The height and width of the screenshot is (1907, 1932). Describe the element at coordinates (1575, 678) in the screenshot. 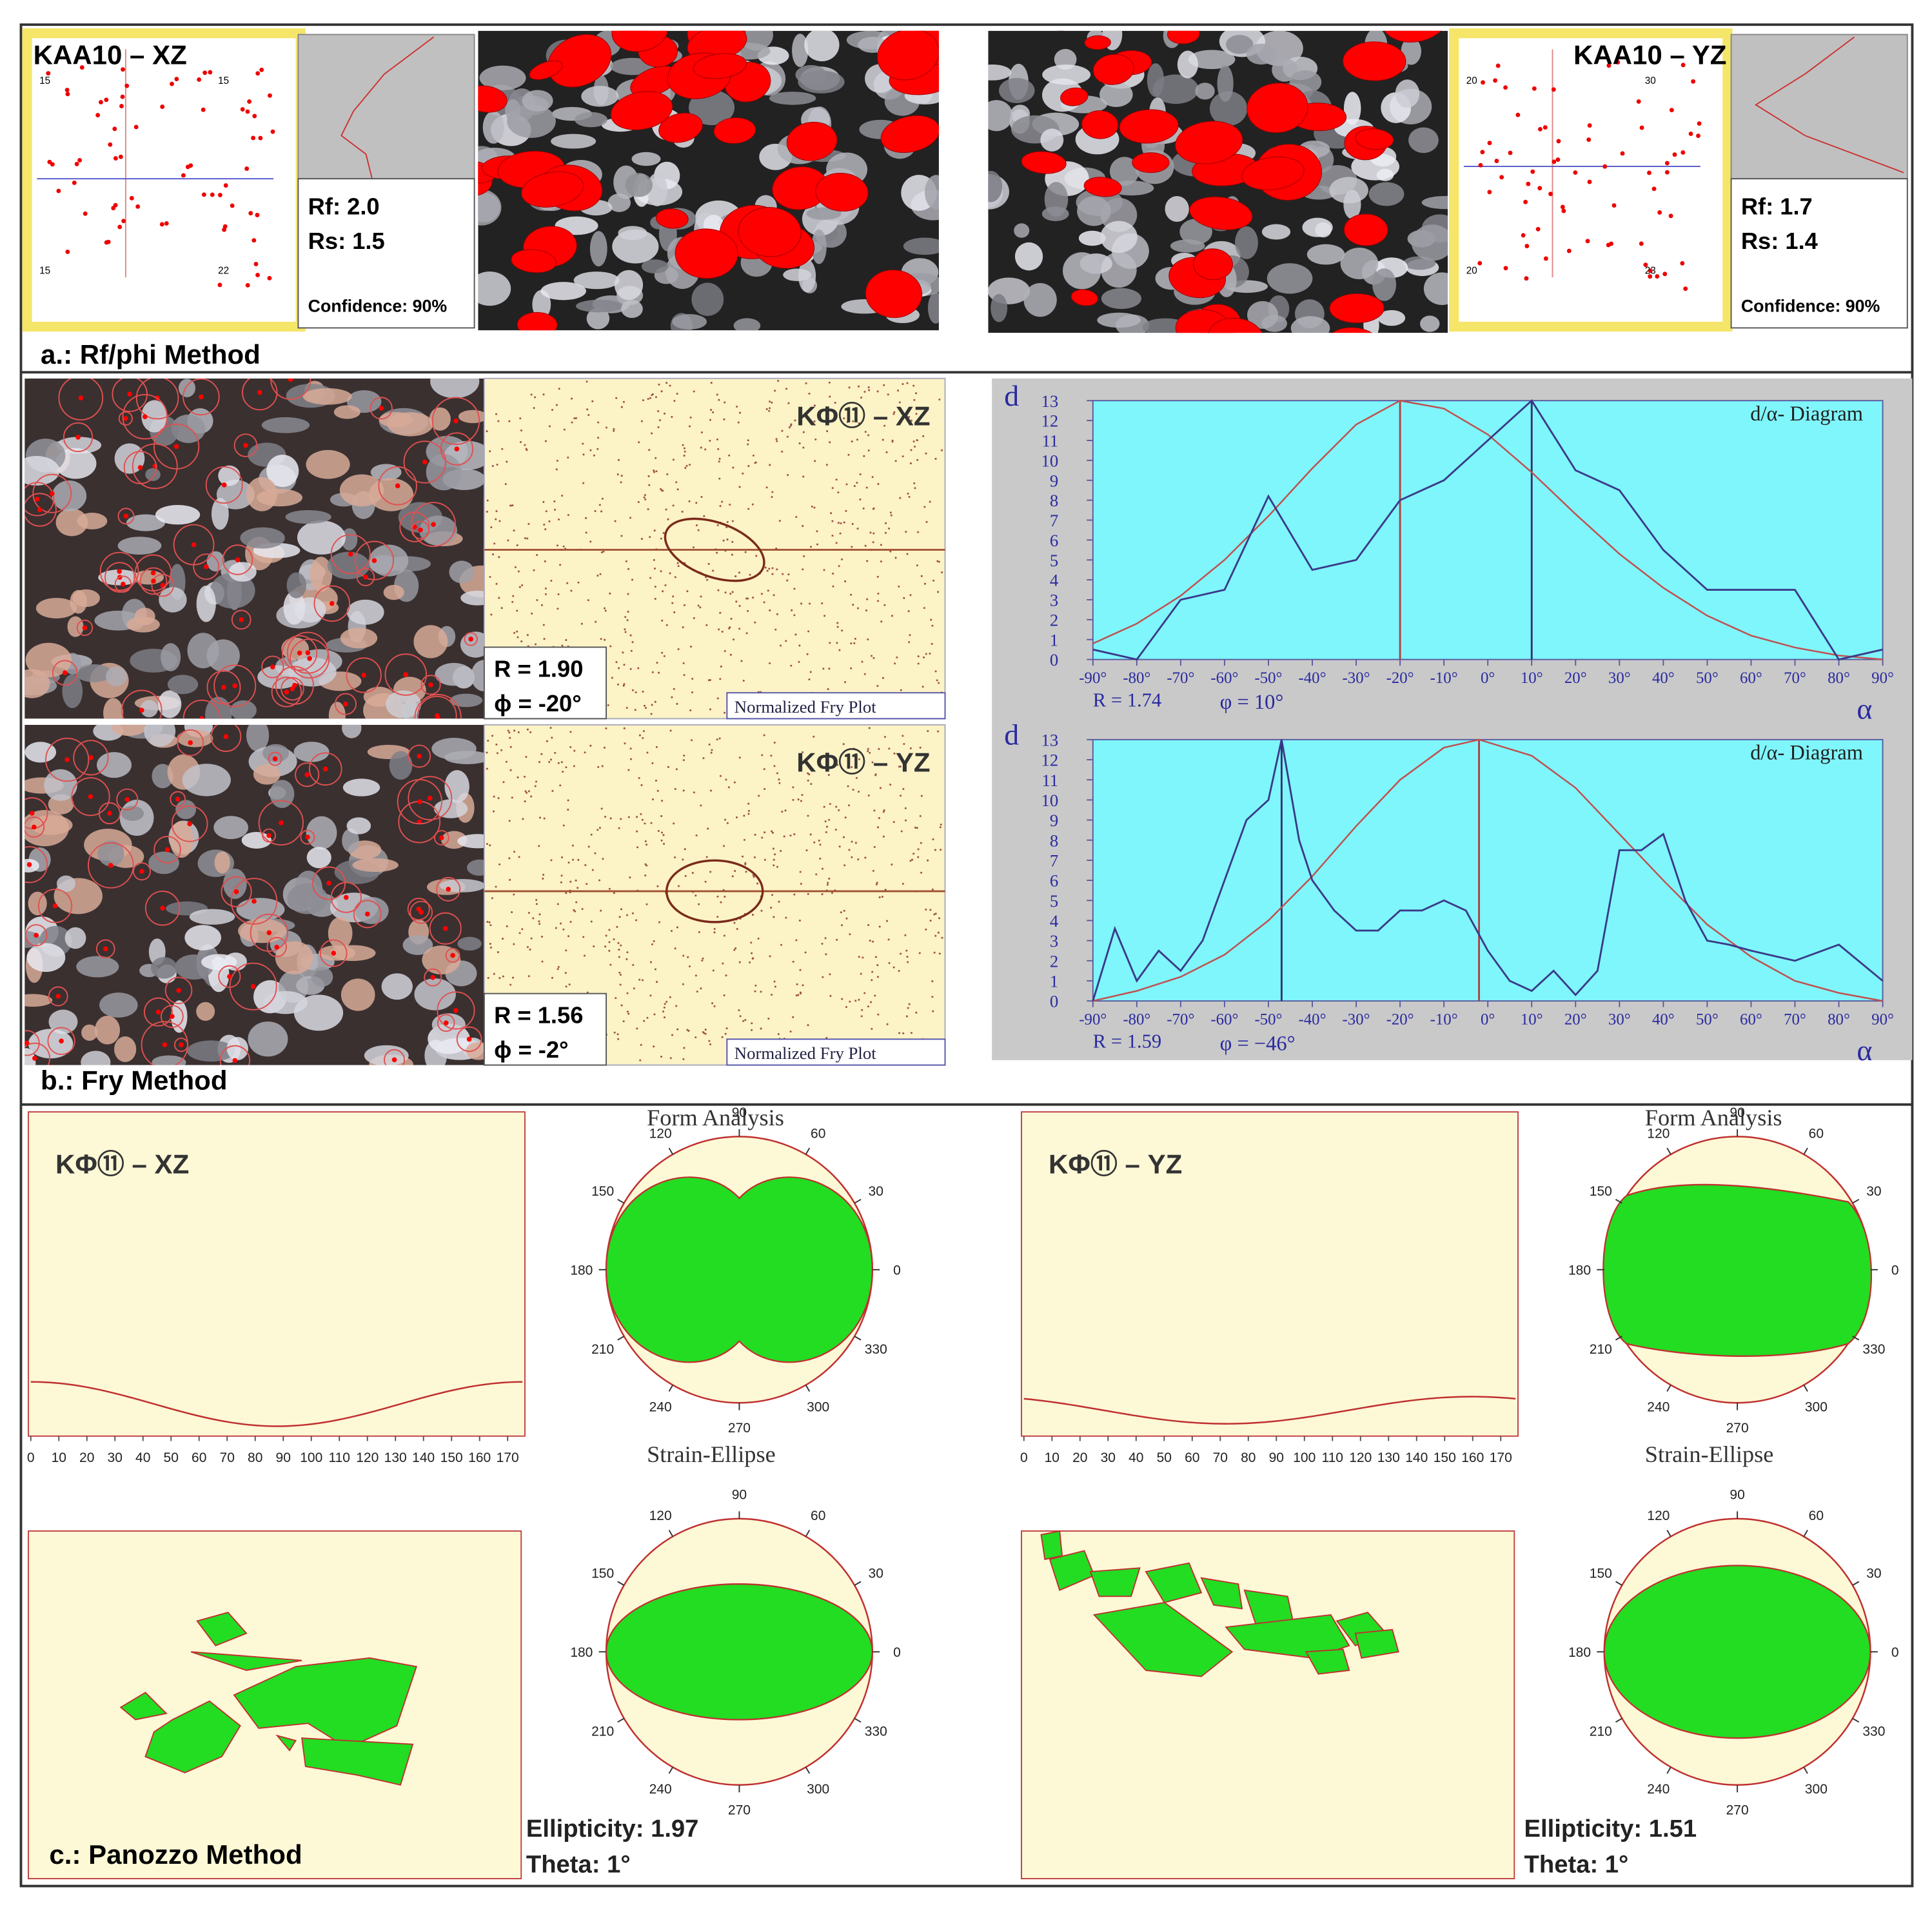

I see `x-tick-label: 20°` at that location.